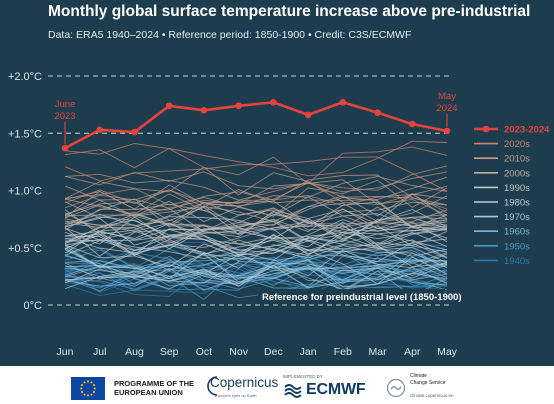 The width and height of the screenshot is (554, 404). I want to click on y-tick-label: 0°C, so click(33, 306).